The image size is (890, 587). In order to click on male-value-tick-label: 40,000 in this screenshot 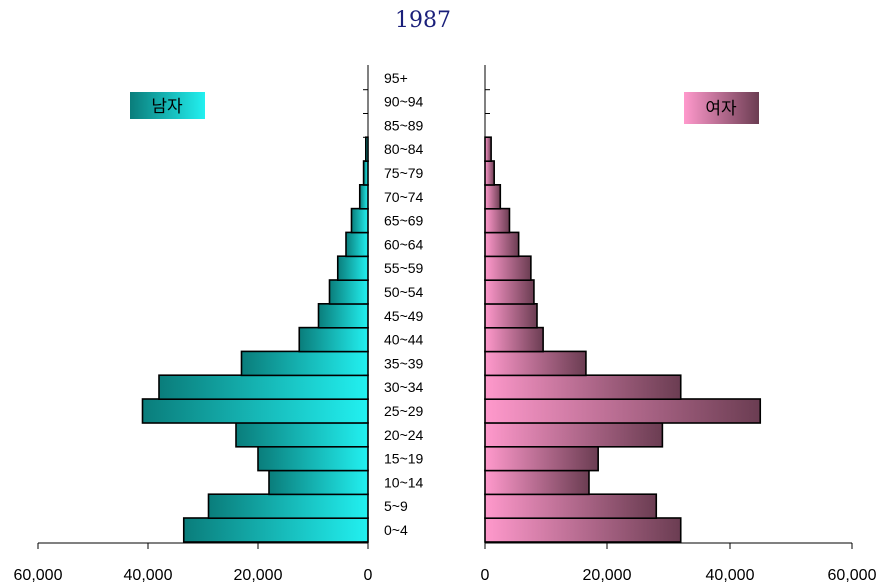, I will do `click(148, 575)`.